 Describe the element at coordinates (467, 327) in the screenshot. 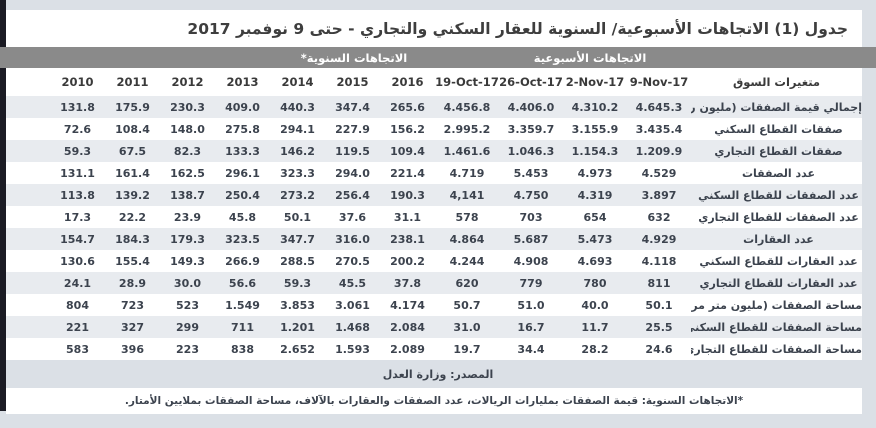

I see `table-cell: 31.0` at that location.